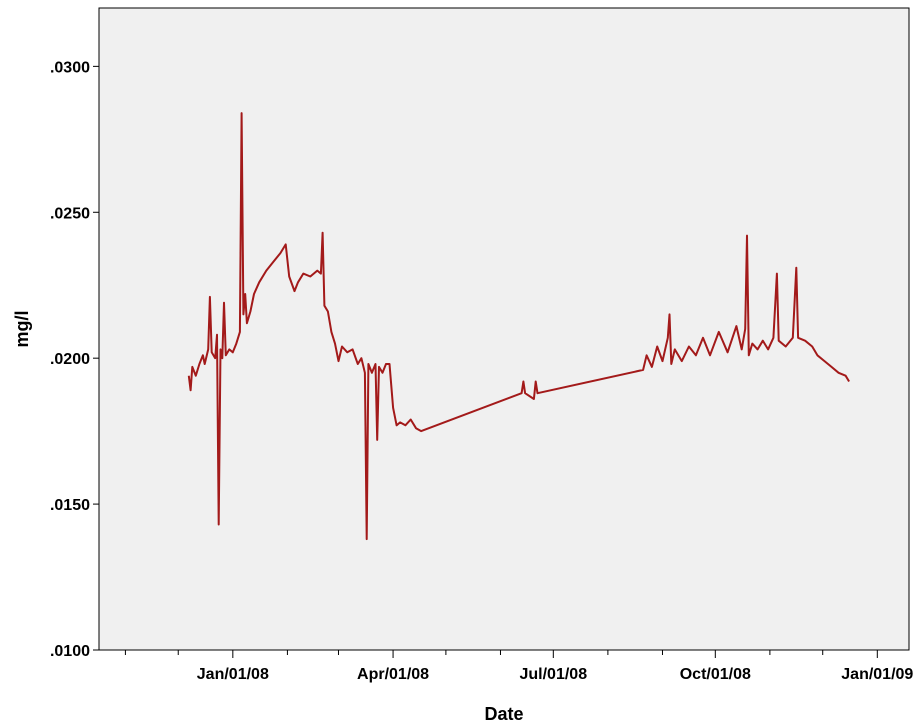  I want to click on y-tick-label: .0150, so click(70, 505).